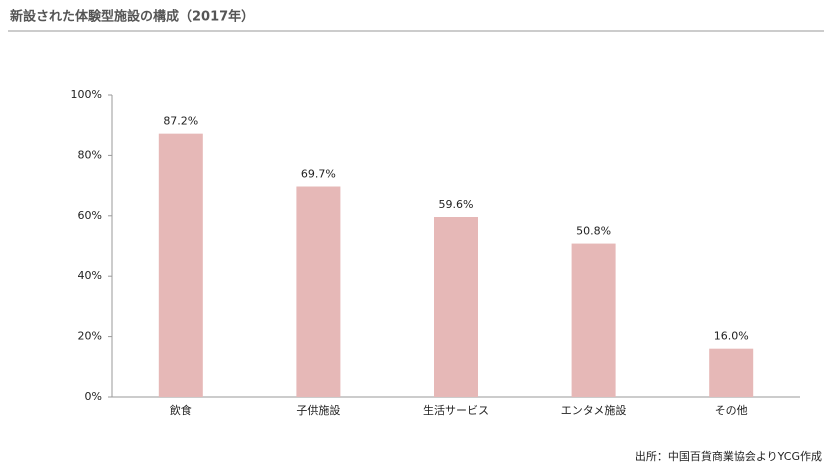 This screenshot has height=470, width=832. Describe the element at coordinates (731, 336) in the screenshot. I see `value-label: 16.0%` at that location.